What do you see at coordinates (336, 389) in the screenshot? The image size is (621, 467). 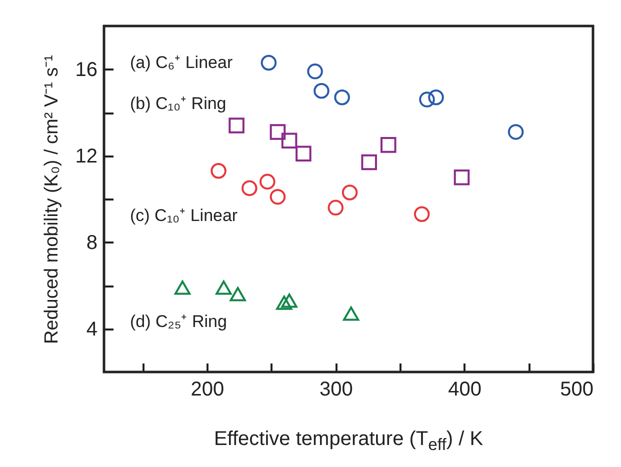 I see `x-tick-label: 300` at bounding box center [336, 389].